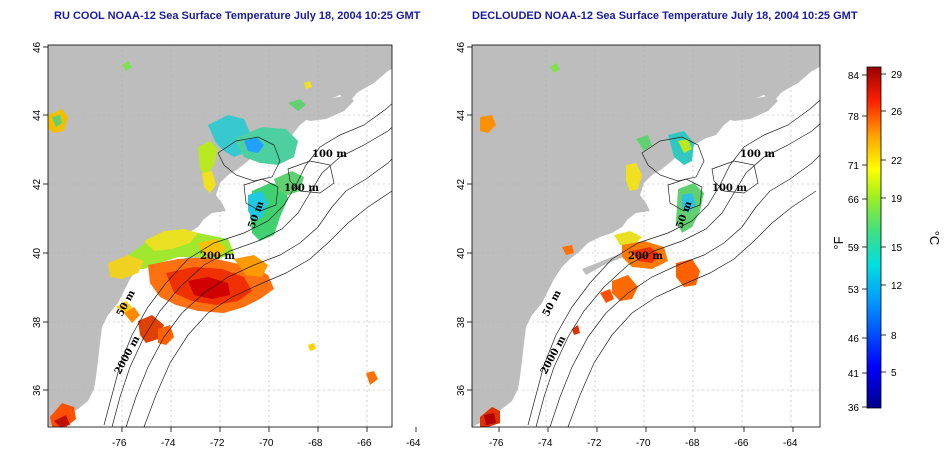 This screenshot has height=475, width=950. Describe the element at coordinates (461, 322) in the screenshot. I see `right-lat-tick-label: 38` at that location.